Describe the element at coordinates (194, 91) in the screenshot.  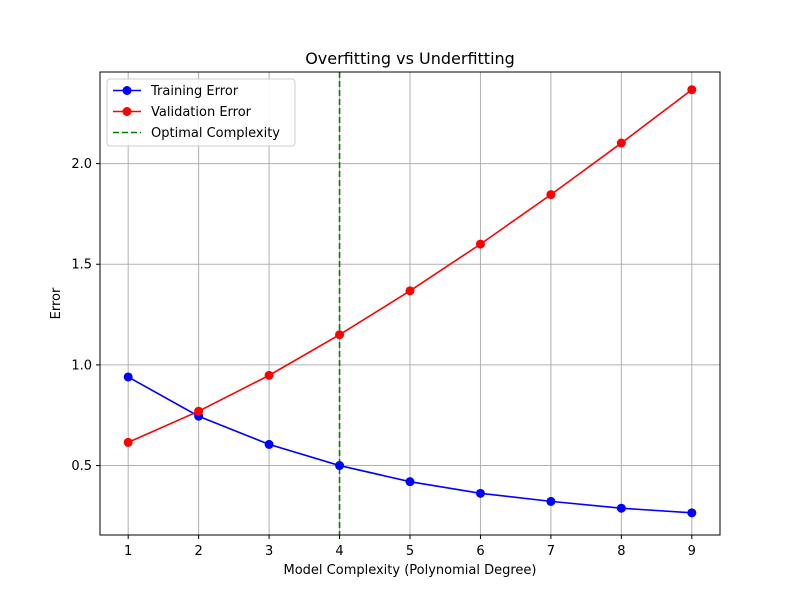
I see `legend-label-training-error: Training Error` at that location.